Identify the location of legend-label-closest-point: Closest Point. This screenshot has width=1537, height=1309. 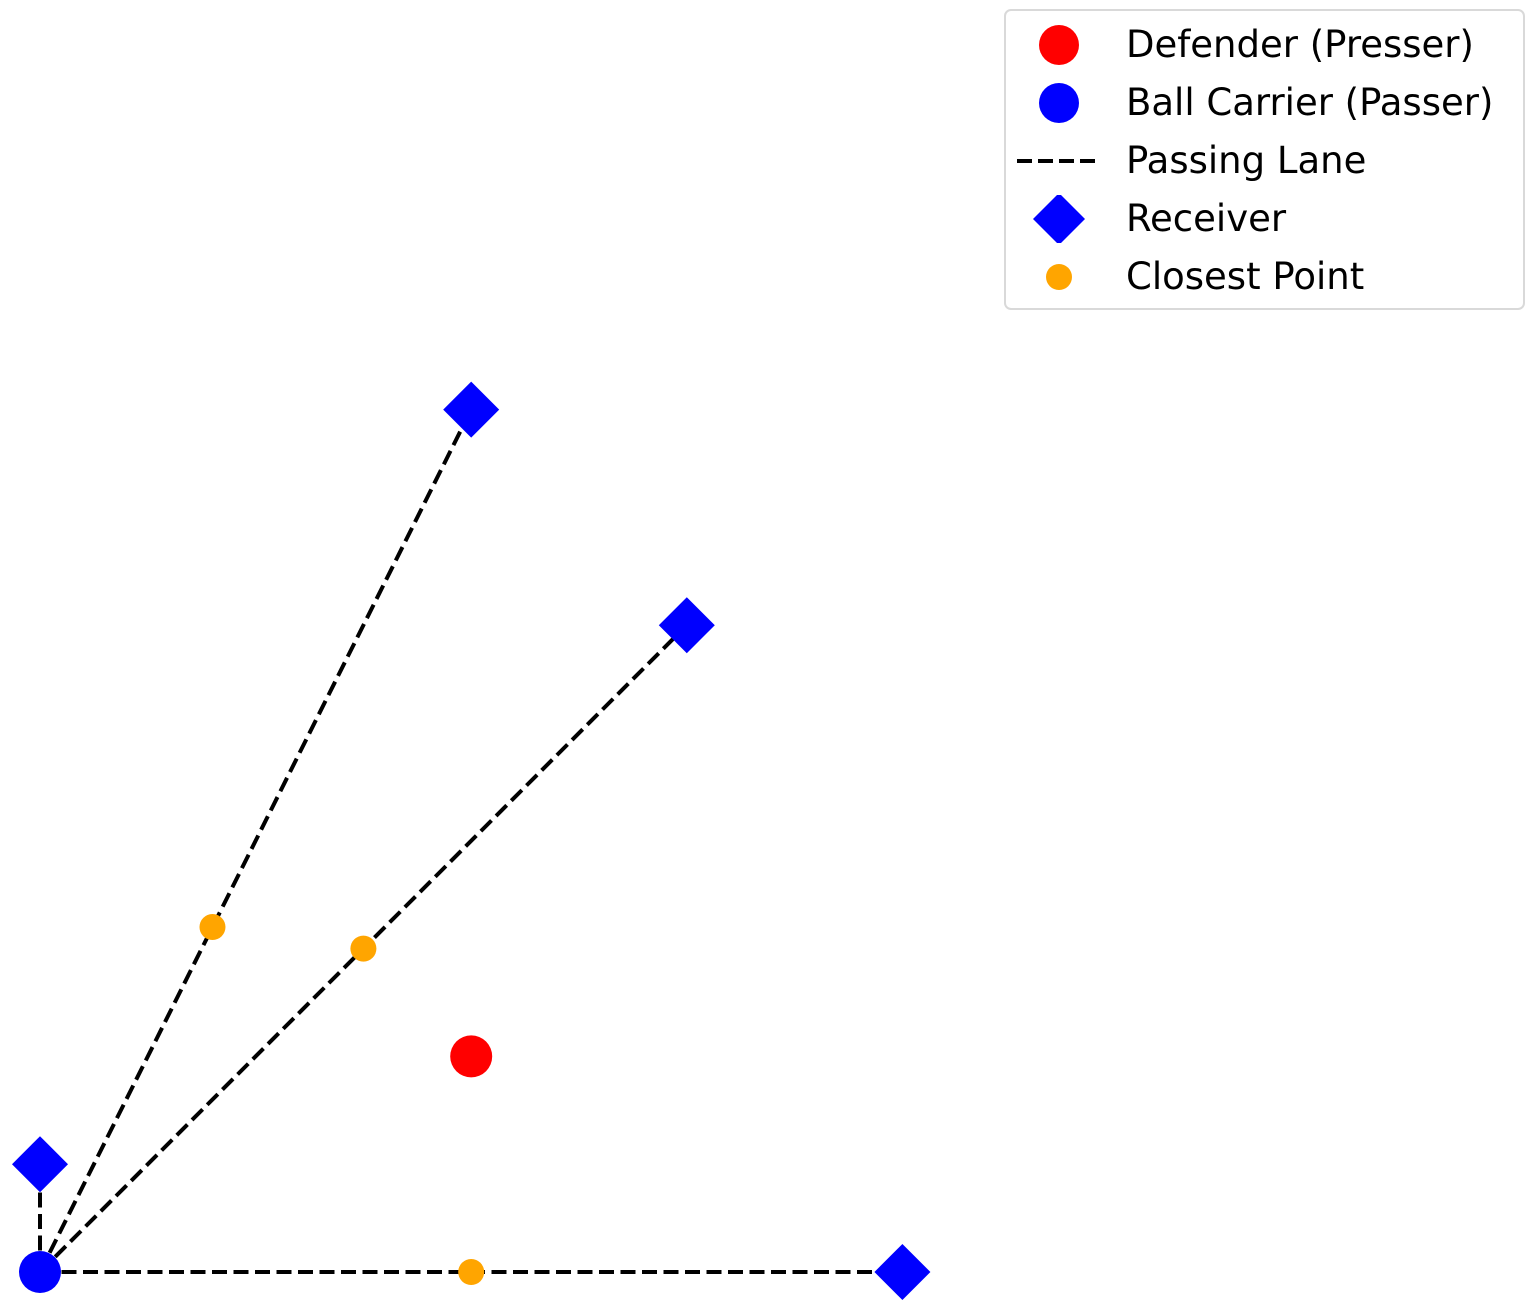
(1245, 276).